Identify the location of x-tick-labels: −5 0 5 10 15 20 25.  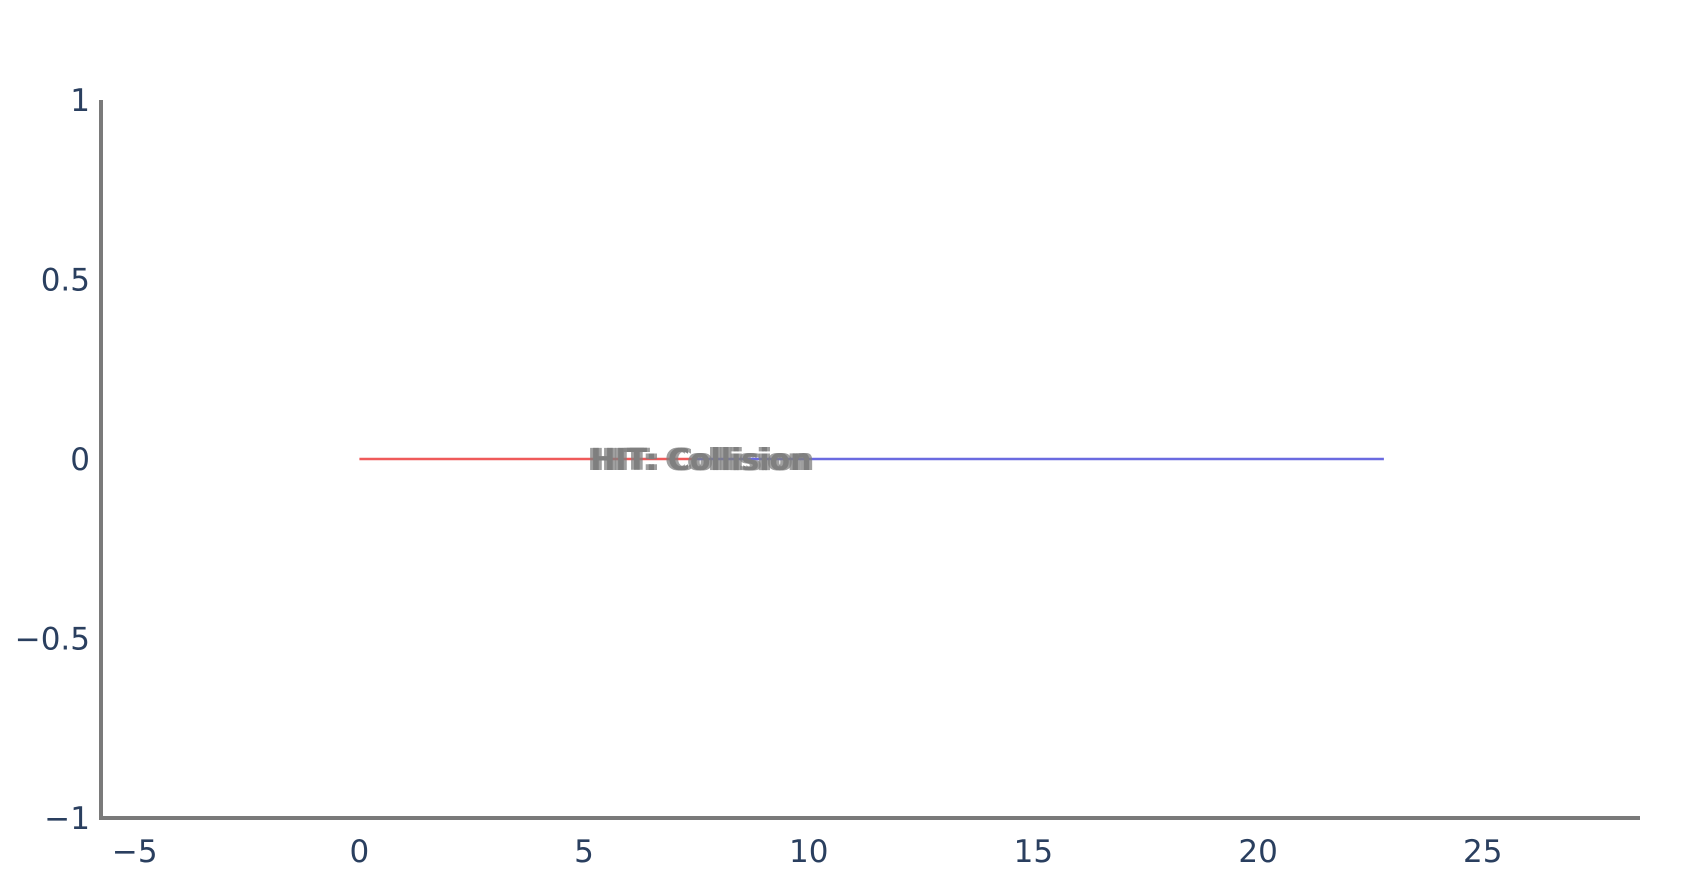
(807, 852).